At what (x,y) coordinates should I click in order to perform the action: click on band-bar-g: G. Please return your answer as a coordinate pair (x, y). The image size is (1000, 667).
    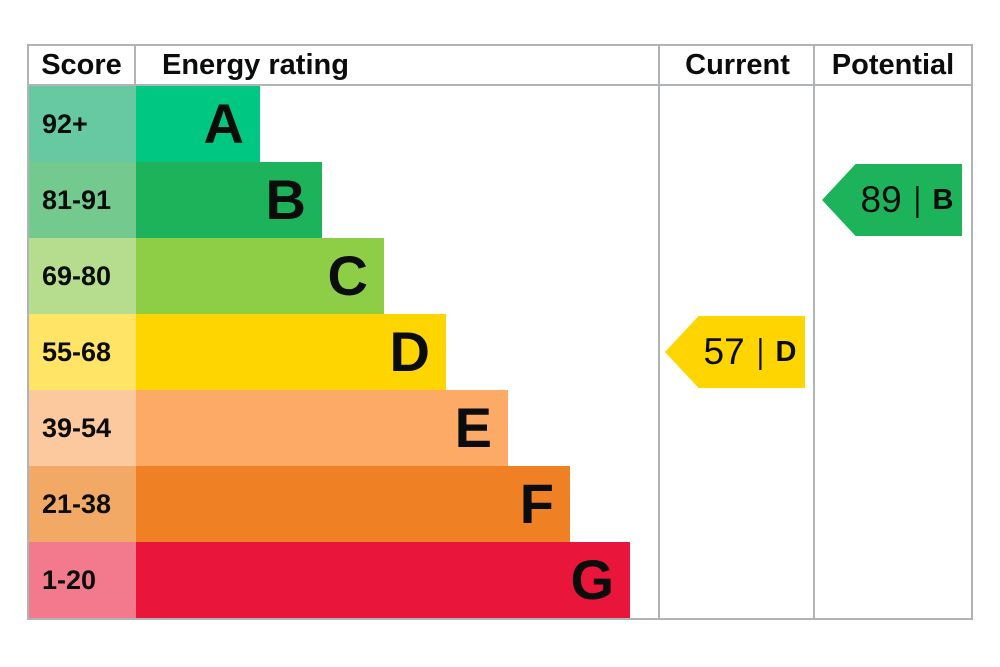
    Looking at the image, I should click on (383, 580).